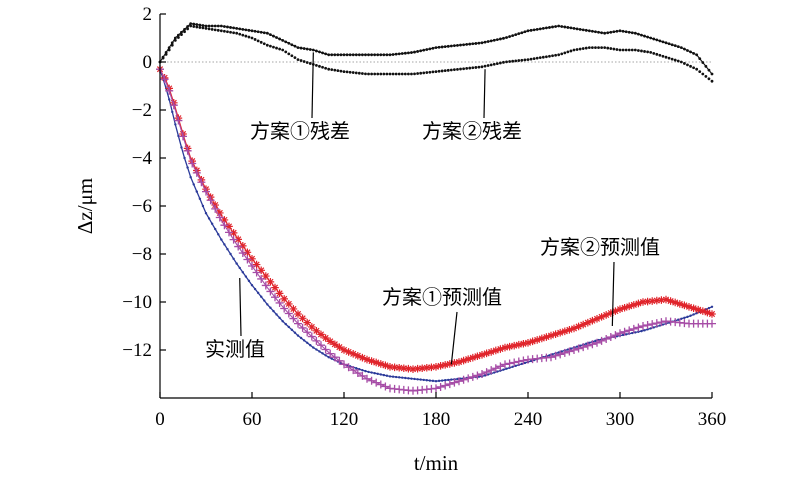  Describe the element at coordinates (436, 419) in the screenshot. I see `x-tick-label: 180` at that location.